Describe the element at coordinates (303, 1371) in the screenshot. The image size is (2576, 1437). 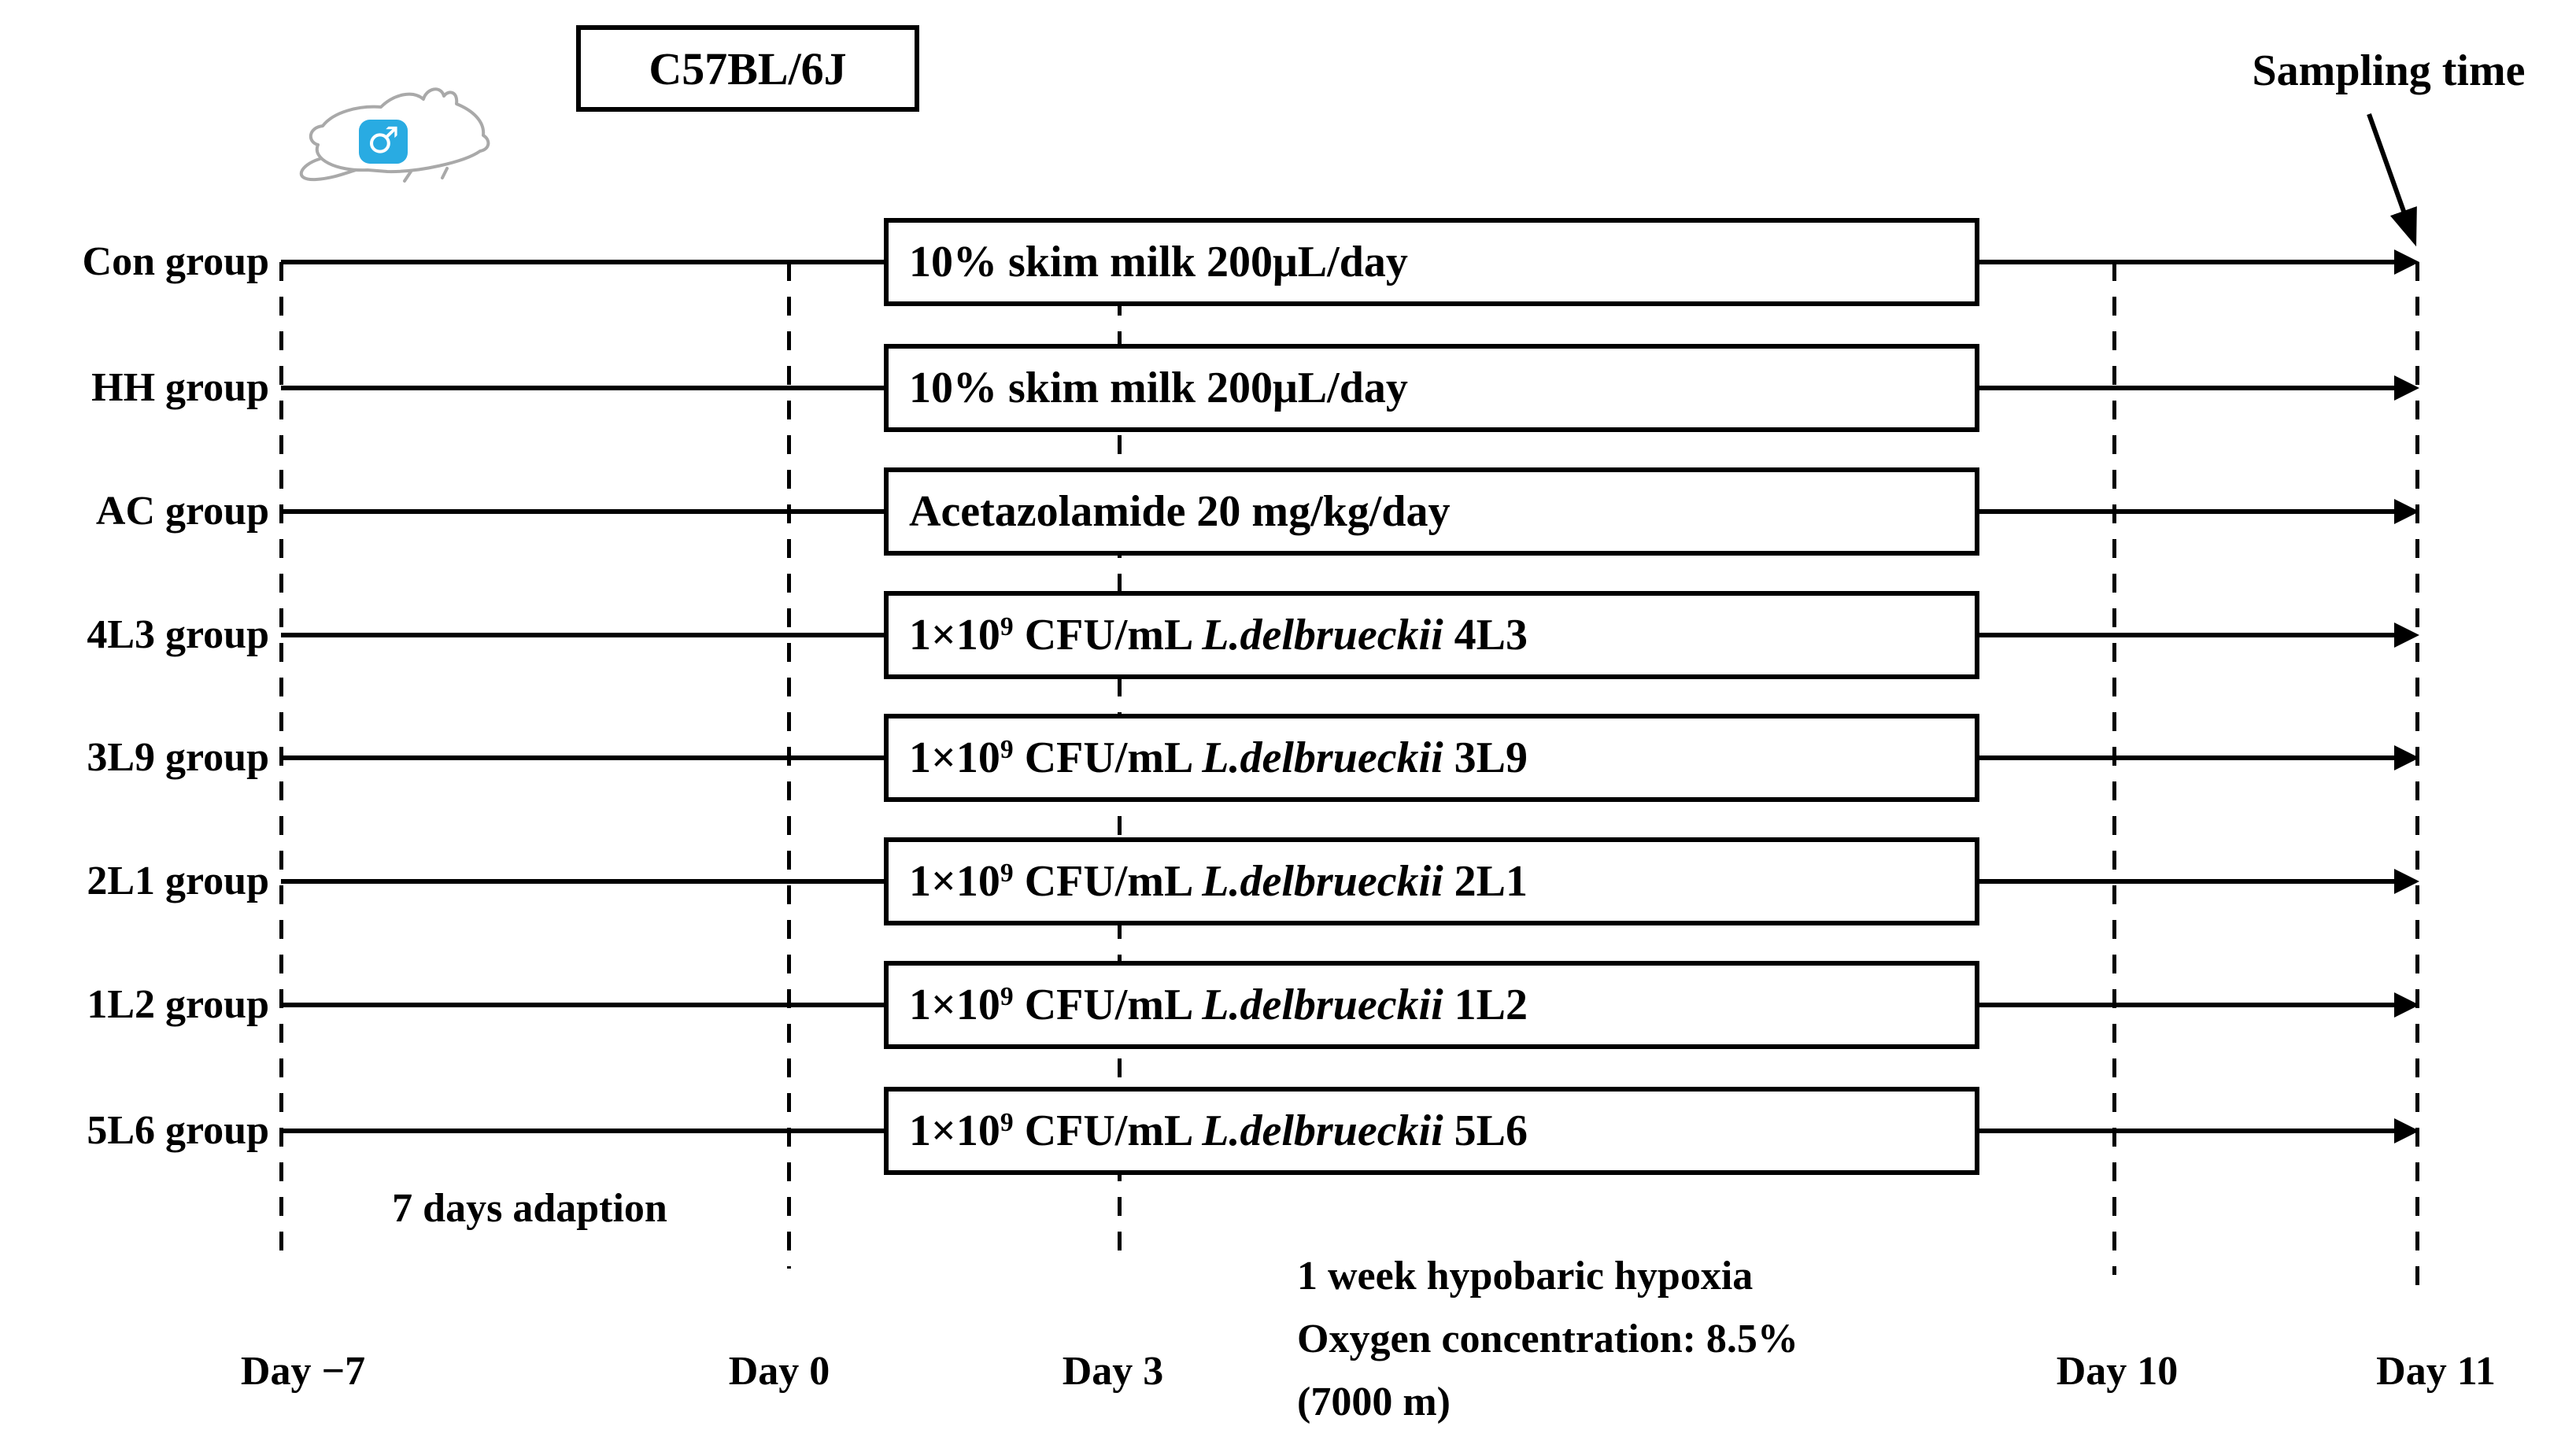
I see `day-label-minus7: Day −7` at that location.